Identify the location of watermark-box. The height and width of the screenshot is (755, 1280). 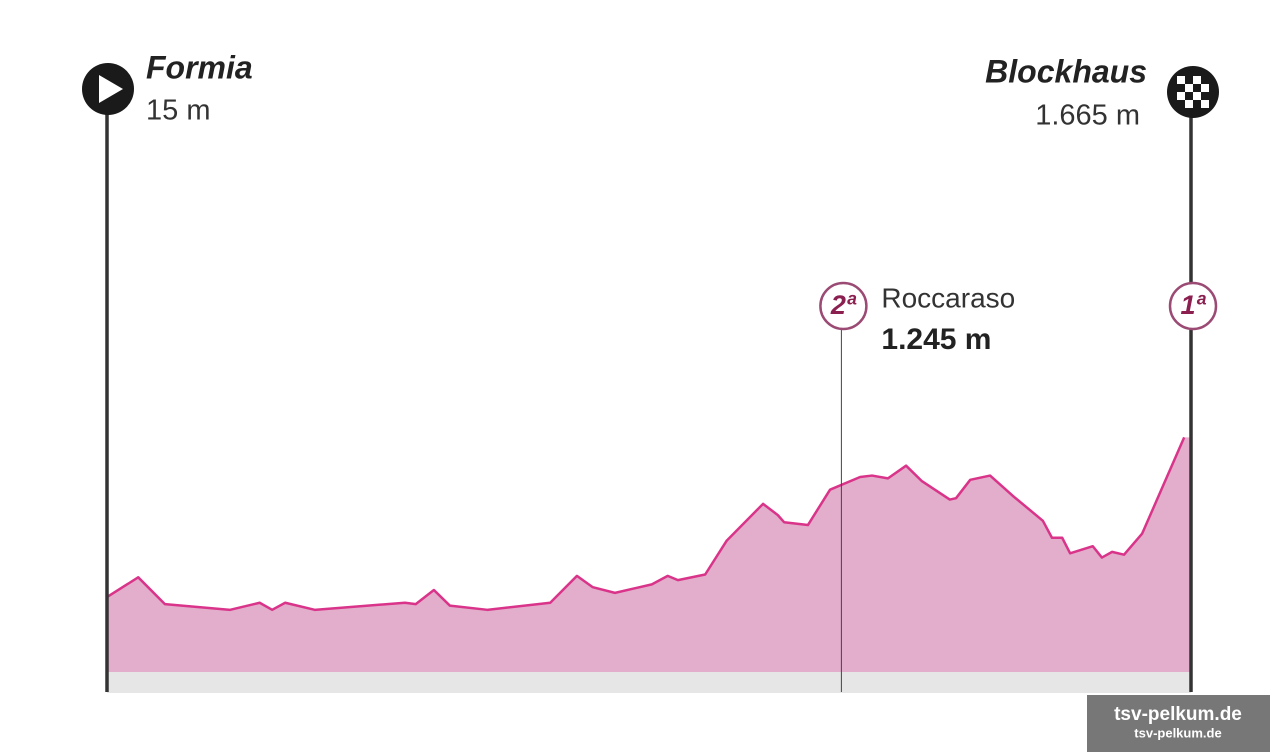
(1178, 723).